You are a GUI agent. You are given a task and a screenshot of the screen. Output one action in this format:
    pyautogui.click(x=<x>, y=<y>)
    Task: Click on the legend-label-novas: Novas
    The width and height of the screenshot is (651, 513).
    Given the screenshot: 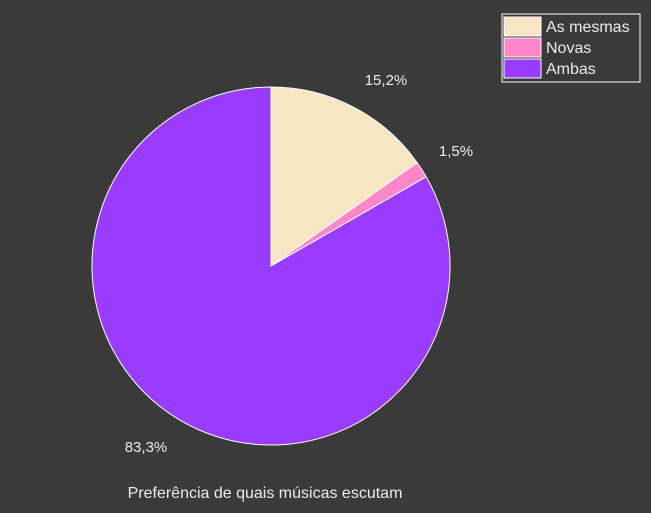 What is the action you would take?
    pyautogui.click(x=568, y=48)
    